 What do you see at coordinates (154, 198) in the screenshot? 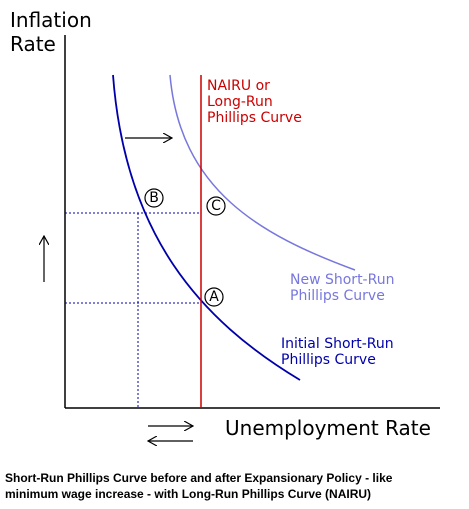
I see `point-label: B` at bounding box center [154, 198].